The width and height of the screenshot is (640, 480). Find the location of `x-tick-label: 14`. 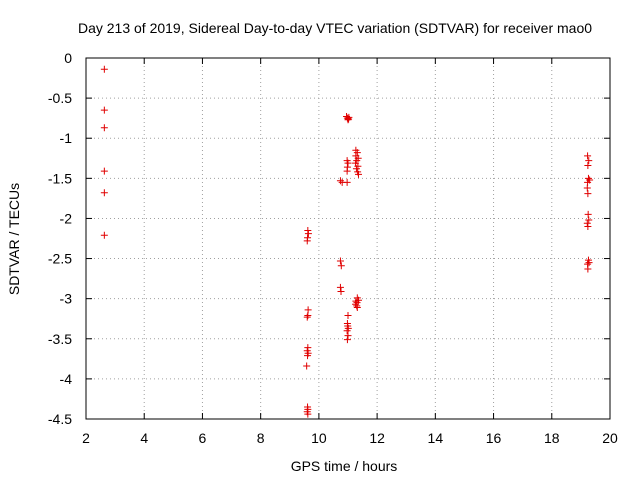

x-tick-label: 14 is located at coordinates (436, 438).